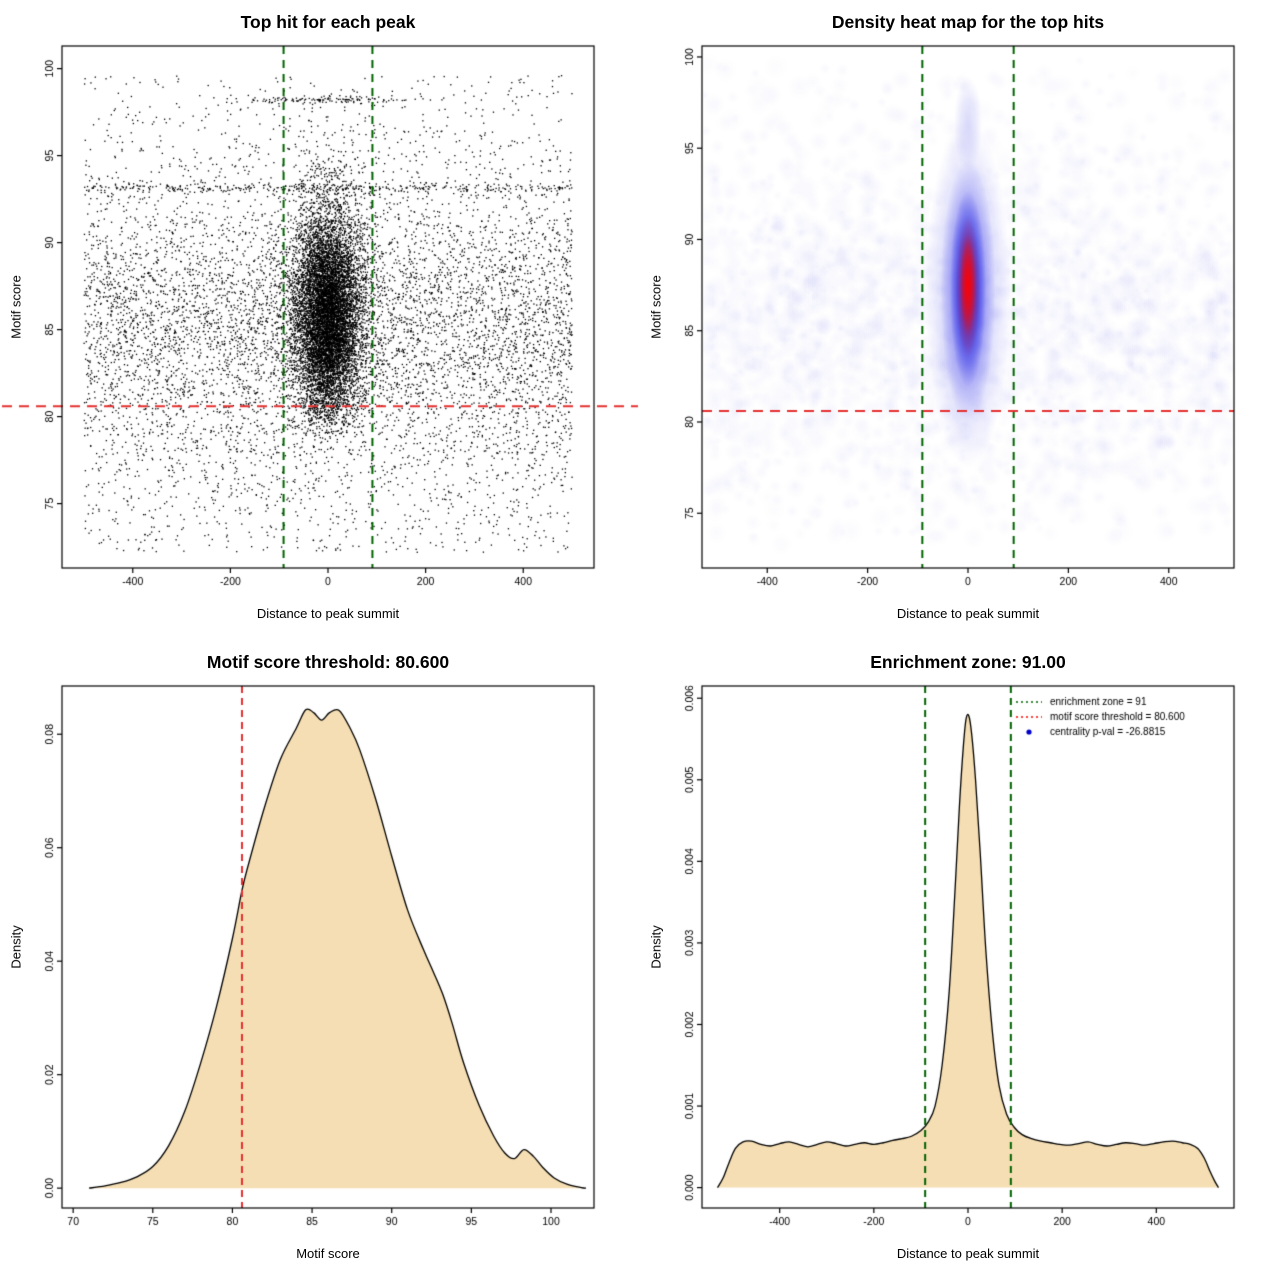 The height and width of the screenshot is (1280, 1280). Describe the element at coordinates (656, 307) in the screenshot. I see `heatmap-y-axis-label: Motif score` at that location.